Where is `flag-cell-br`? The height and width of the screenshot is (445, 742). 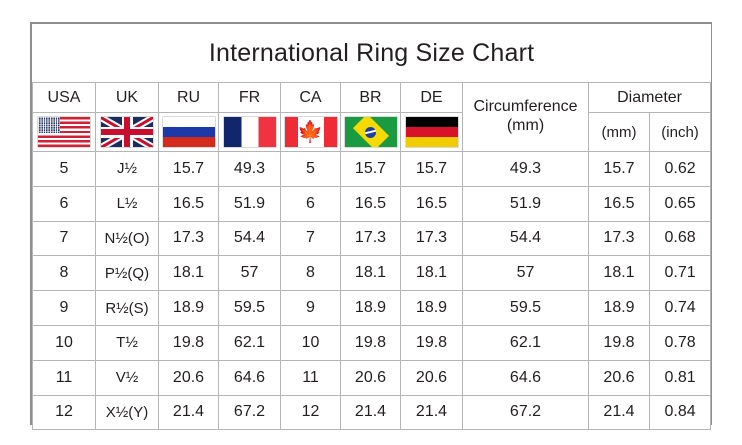
flag-cell-br is located at coordinates (370, 132).